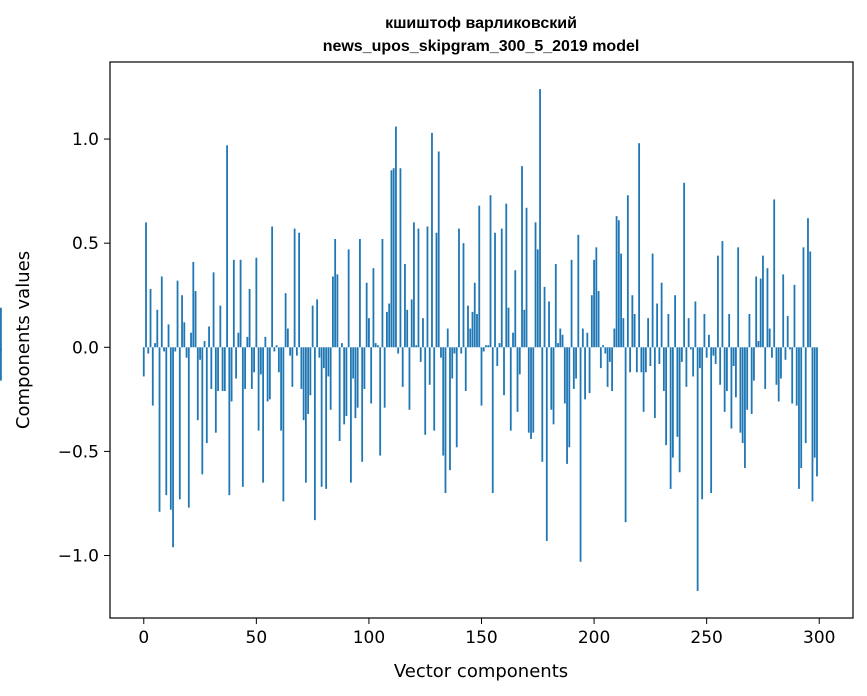 This screenshot has width=867, height=696. I want to click on x-tick-label: 100, so click(369, 638).